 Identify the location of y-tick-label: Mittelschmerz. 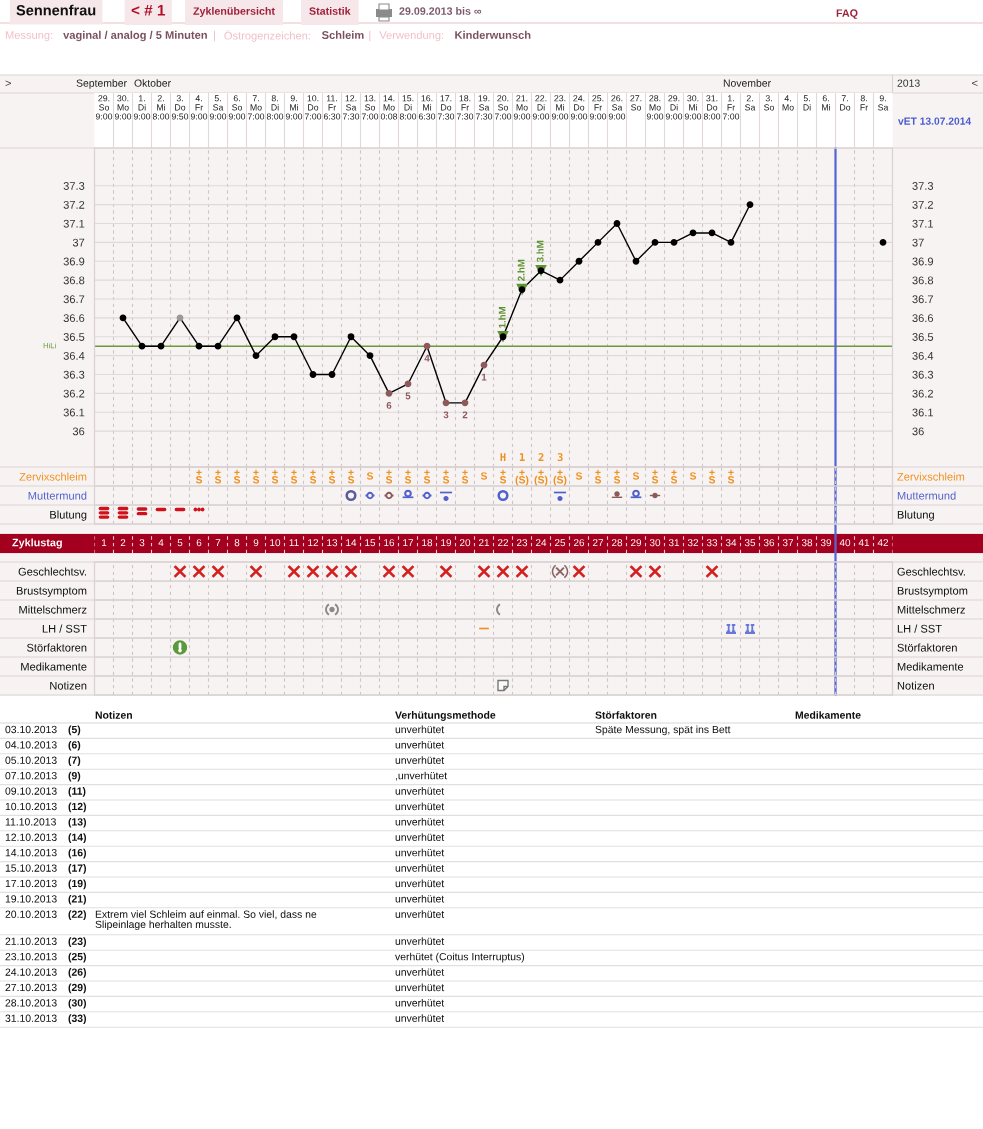
(931, 609).